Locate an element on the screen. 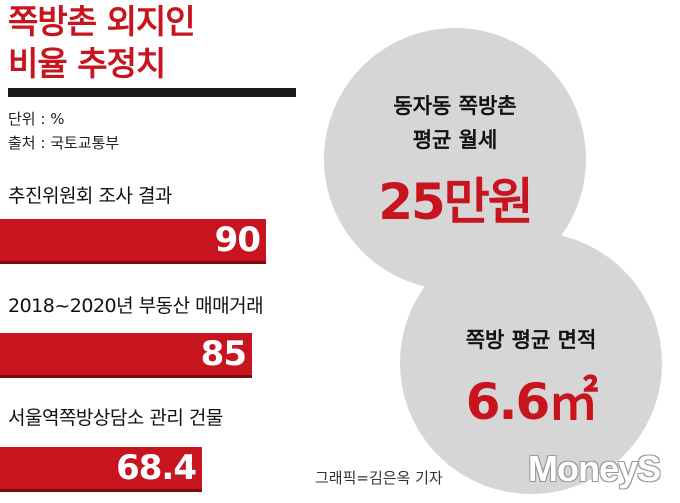 Image resolution: width=680 pixels, height=503 pixels. chart-title-line-2: 비율 추정치 is located at coordinates (87, 63).